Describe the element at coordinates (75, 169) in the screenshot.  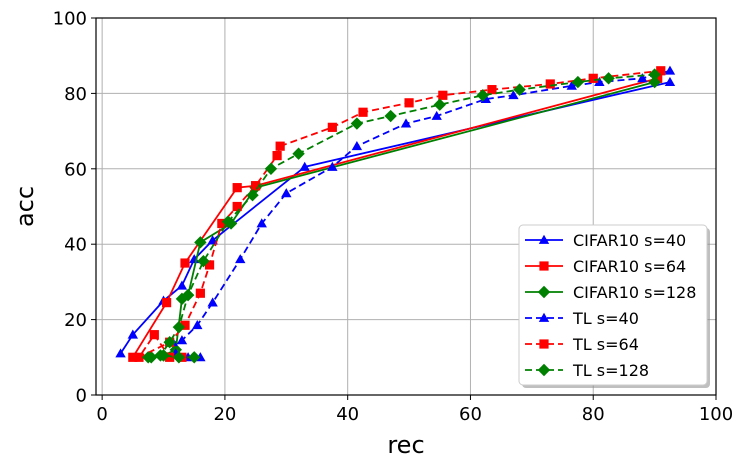
I see `y-tick-label: 60` at that location.